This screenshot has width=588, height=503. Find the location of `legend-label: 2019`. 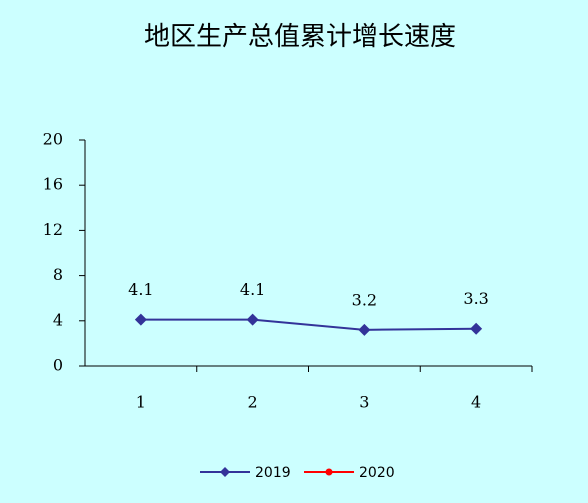

legend-label: 2019 is located at coordinates (273, 473).